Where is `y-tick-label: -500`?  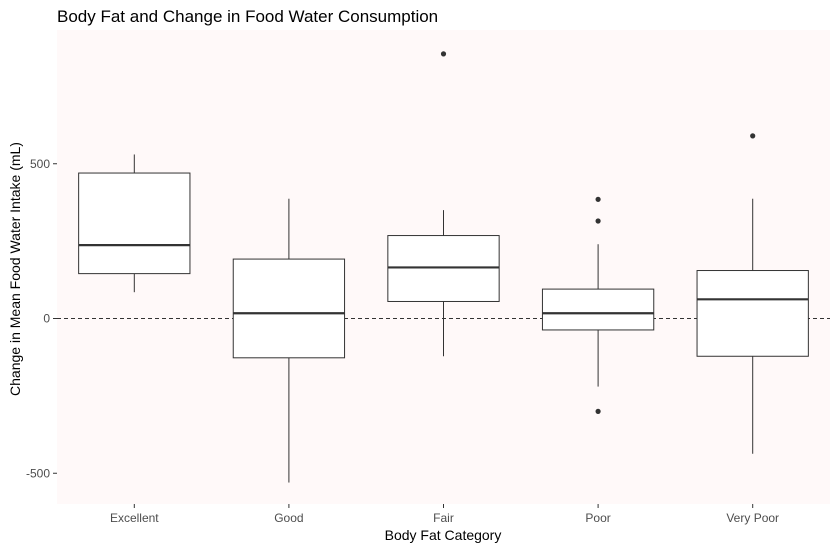
y-tick-label: -500 is located at coordinates (38, 473).